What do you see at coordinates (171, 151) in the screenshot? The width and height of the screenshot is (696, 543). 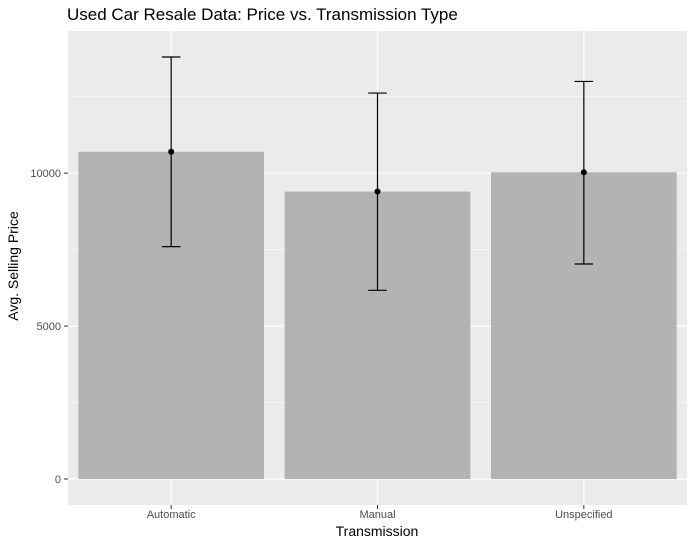 I see `point-automatic` at bounding box center [171, 151].